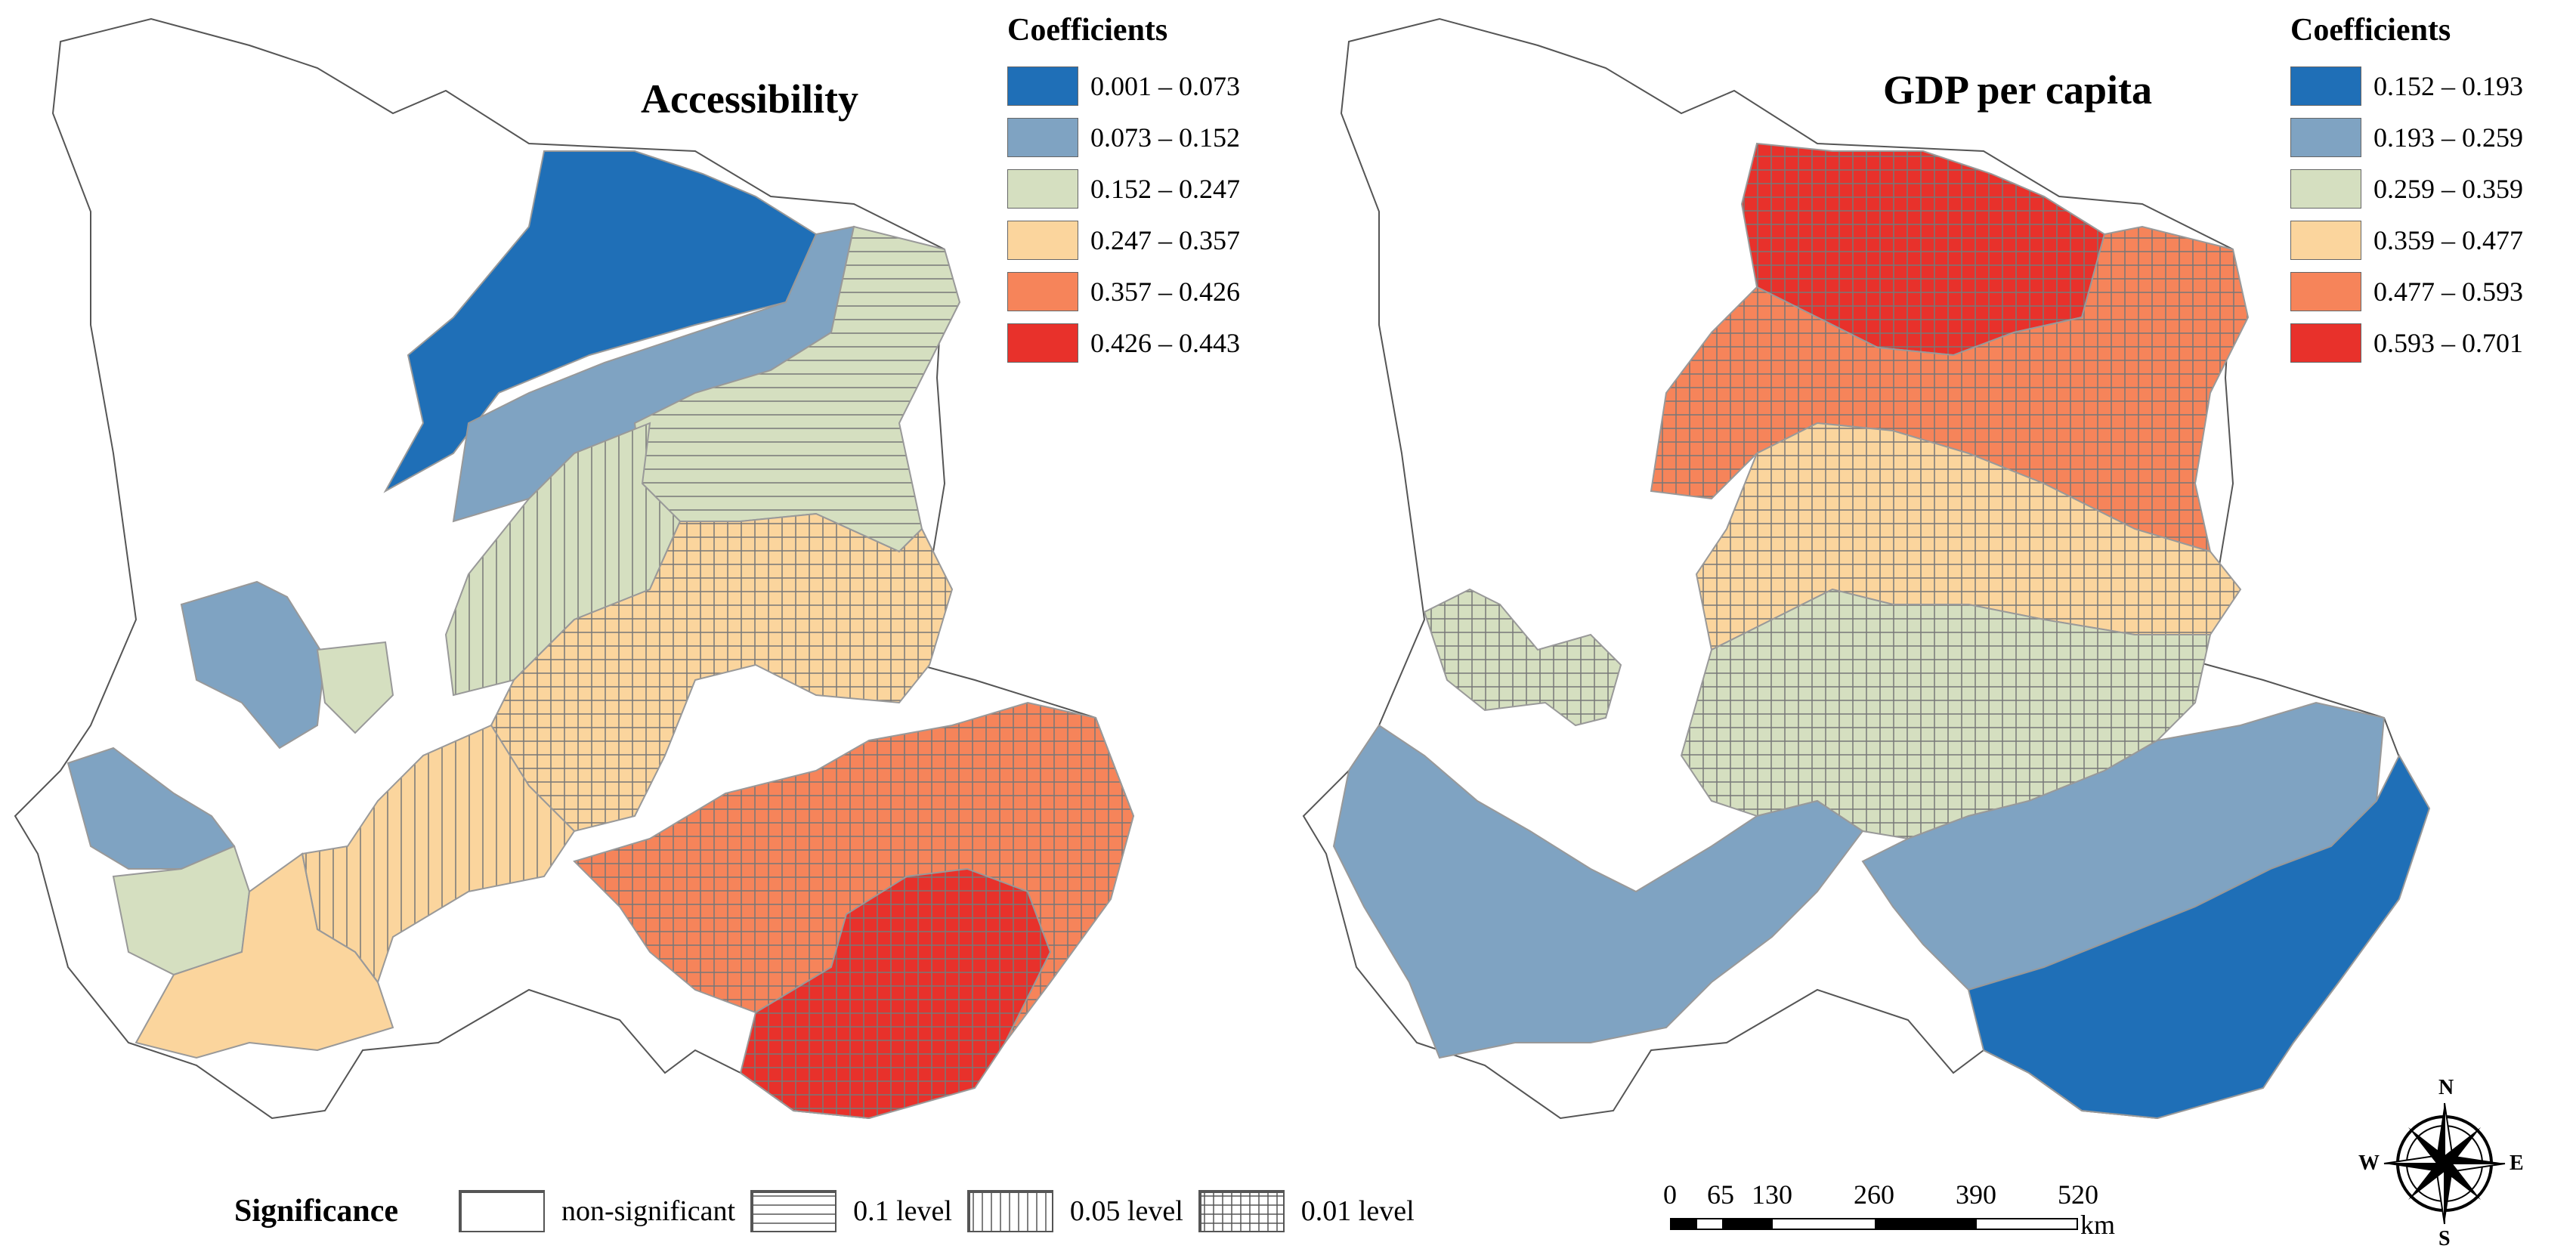 Image resolution: width=2576 pixels, height=1258 pixels. What do you see at coordinates (502, 1211) in the screenshot?
I see `significance-swatch-none` at bounding box center [502, 1211].